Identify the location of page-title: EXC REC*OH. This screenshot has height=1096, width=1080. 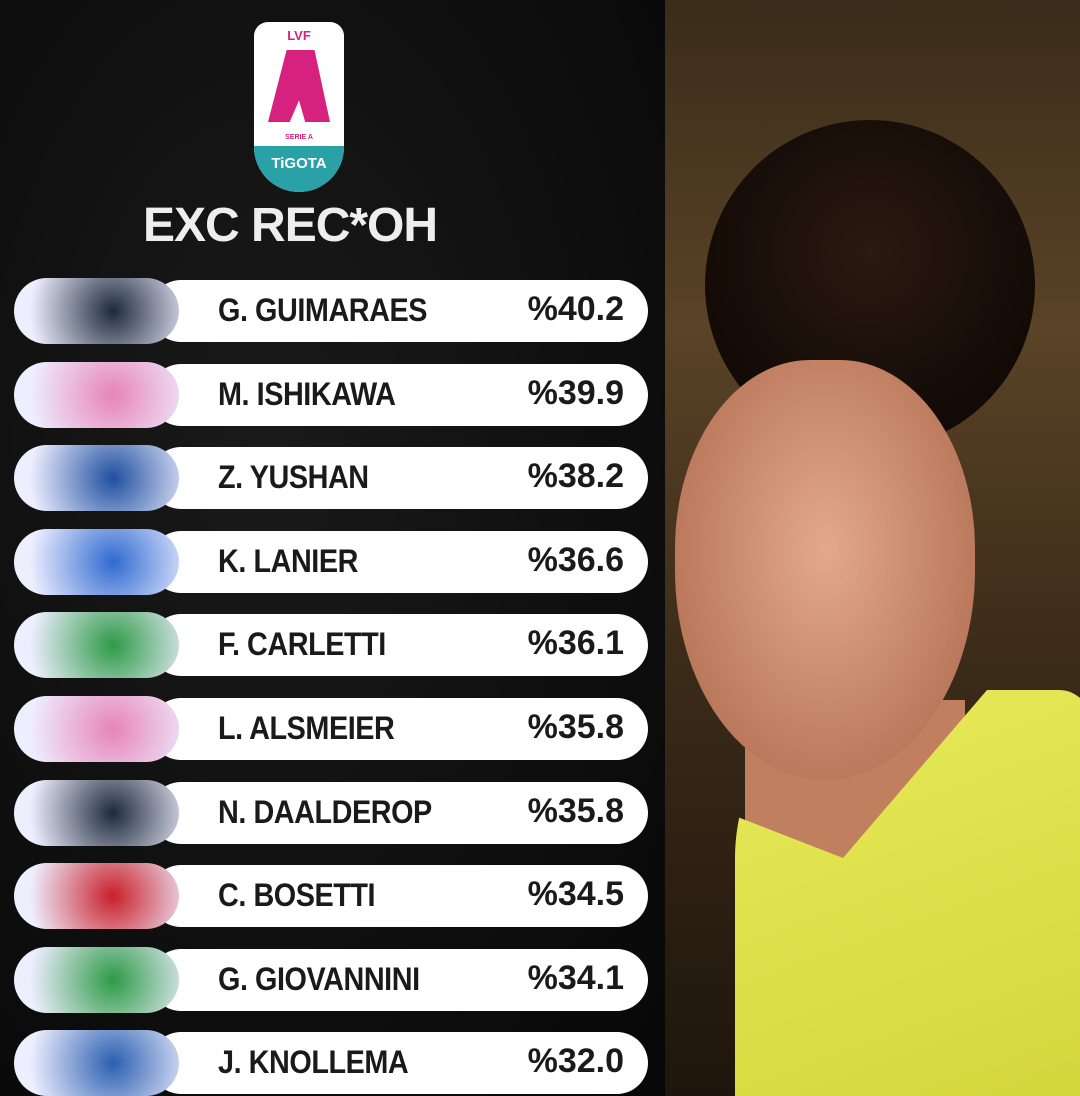
(290, 225).